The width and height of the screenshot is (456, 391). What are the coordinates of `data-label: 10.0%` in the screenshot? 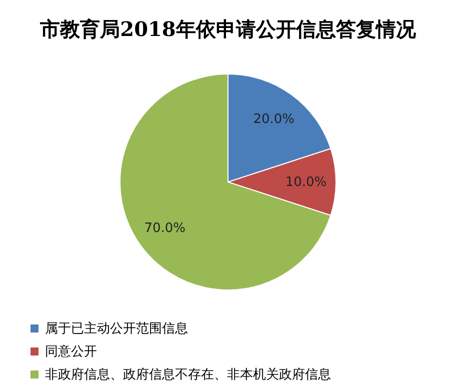 It's located at (306, 182).